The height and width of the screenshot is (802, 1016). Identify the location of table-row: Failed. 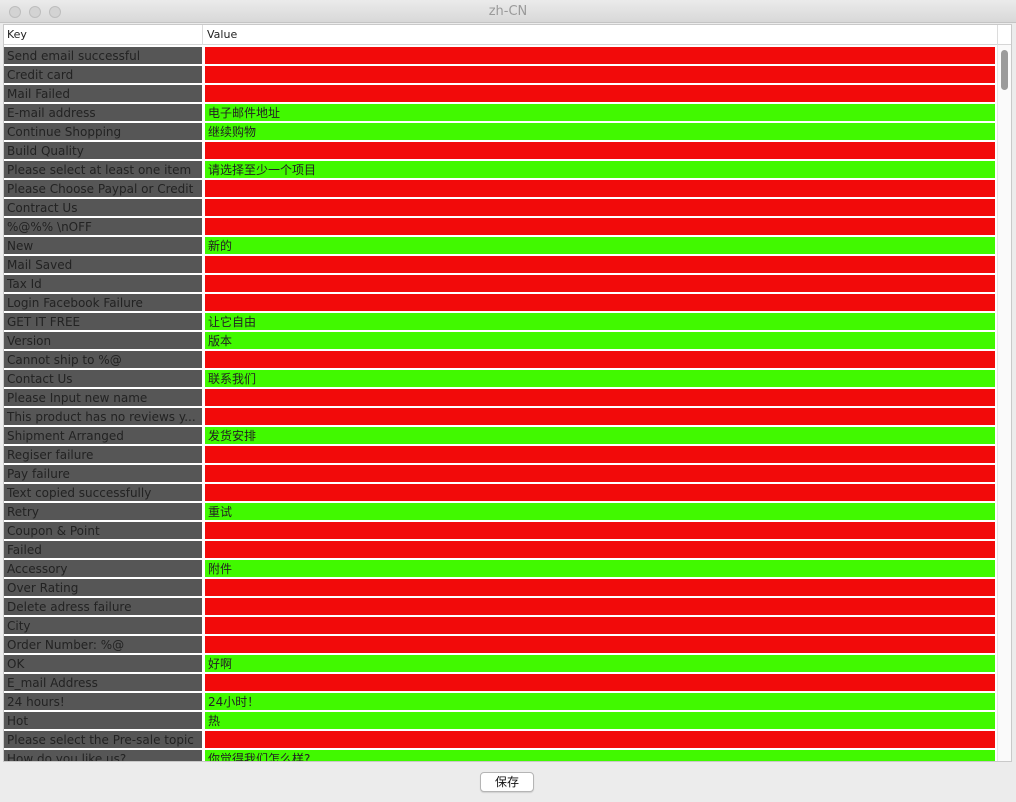
(500, 550).